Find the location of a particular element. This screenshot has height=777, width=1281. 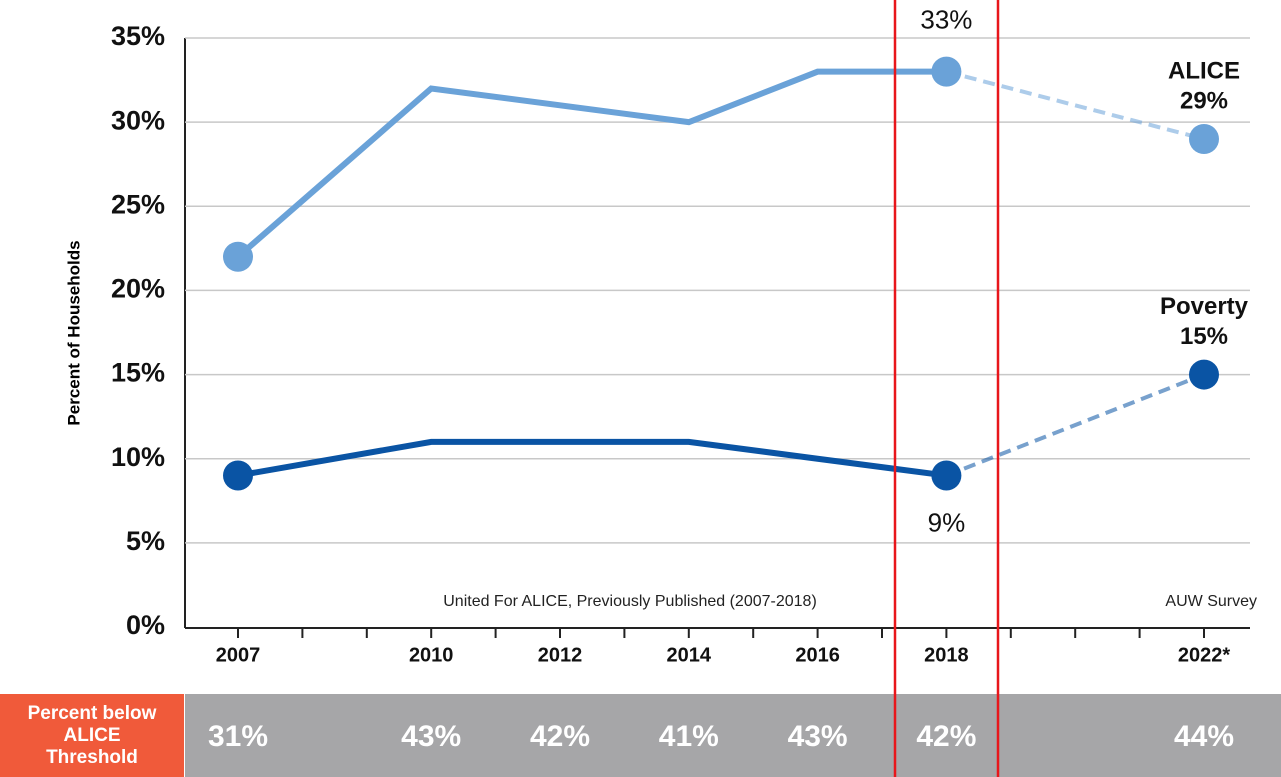

y-tick-label: 35% is located at coordinates (138, 36).